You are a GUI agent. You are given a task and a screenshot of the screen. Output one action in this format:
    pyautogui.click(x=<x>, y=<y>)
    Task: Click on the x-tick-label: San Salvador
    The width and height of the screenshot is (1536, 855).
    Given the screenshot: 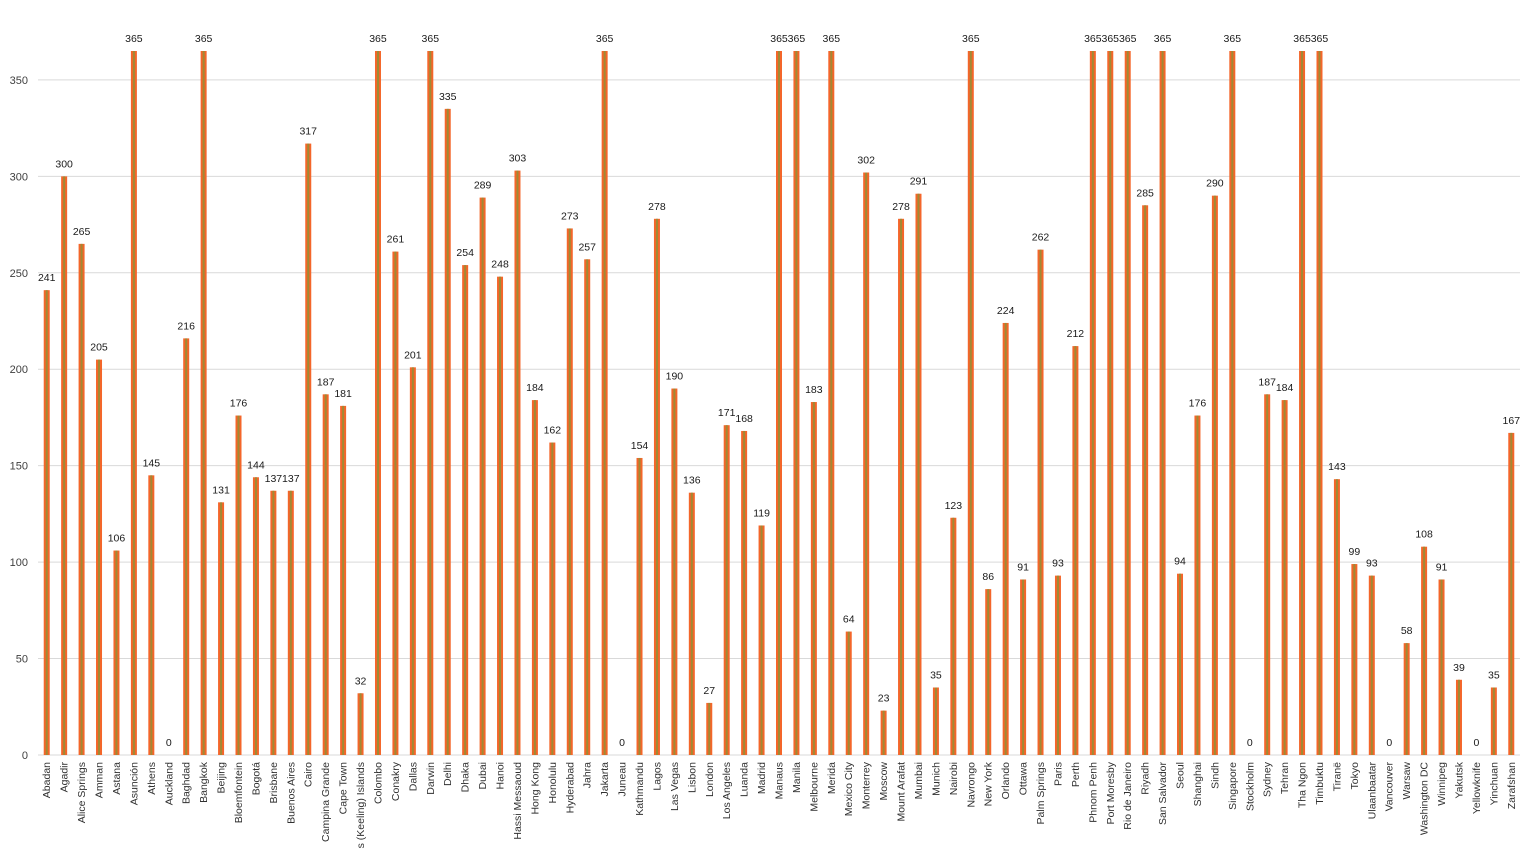 What is the action you would take?
    pyautogui.click(x=1163, y=794)
    